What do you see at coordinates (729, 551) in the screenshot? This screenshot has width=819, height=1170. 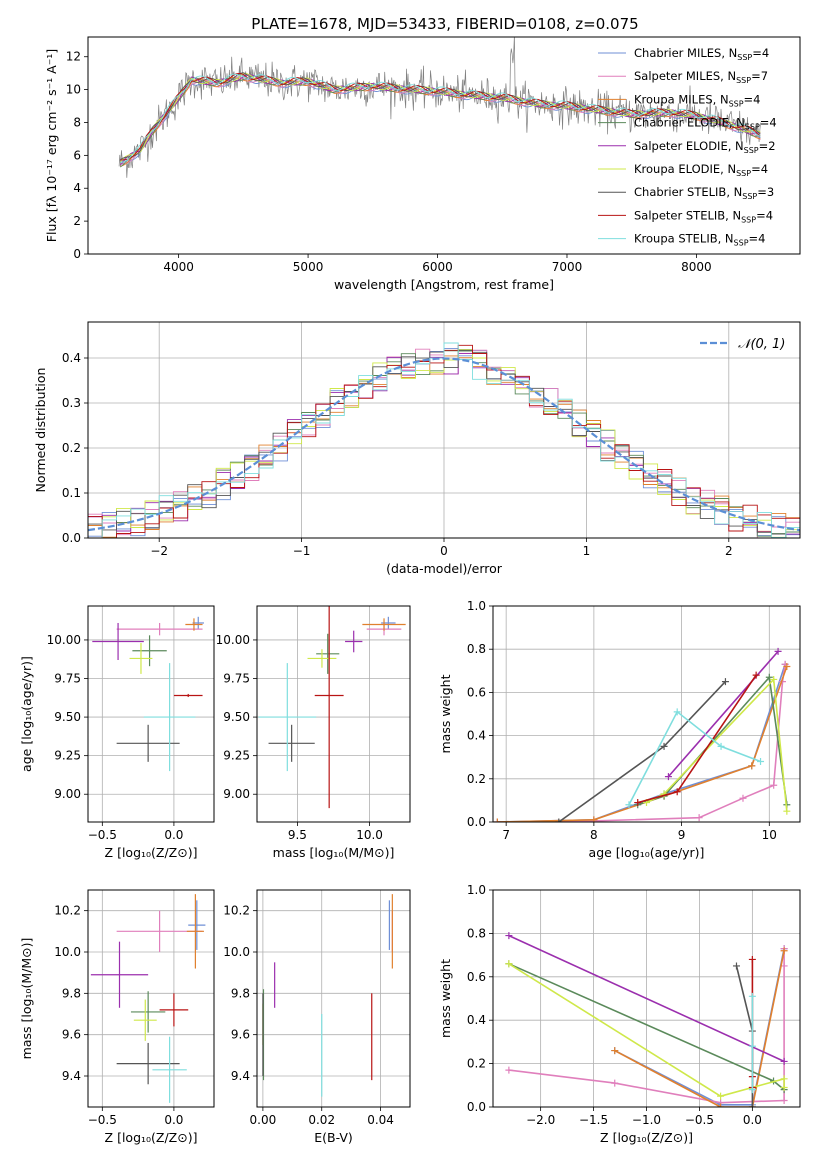 I see `x-tick-label: 2` at bounding box center [729, 551].